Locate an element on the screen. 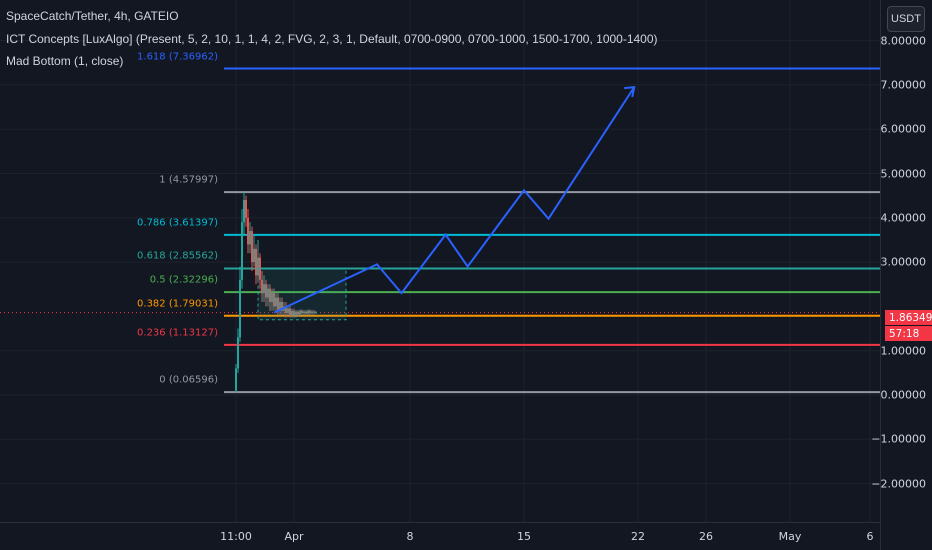 The image size is (932, 550). fib-label: 0.382 (1.79031) is located at coordinates (177, 304).